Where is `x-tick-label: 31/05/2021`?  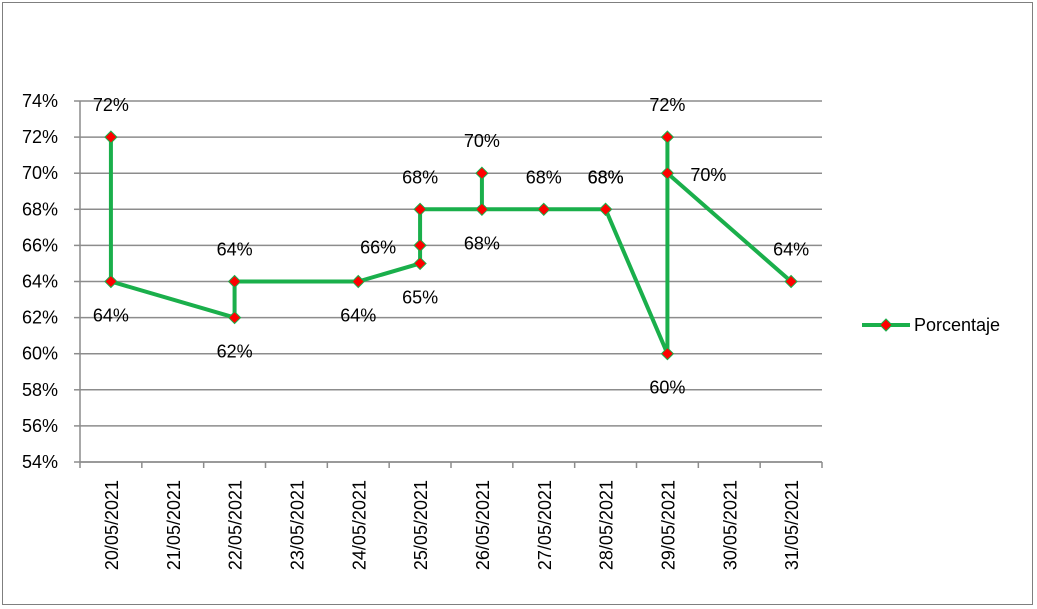
x-tick-label: 31/05/2021 is located at coordinates (792, 525).